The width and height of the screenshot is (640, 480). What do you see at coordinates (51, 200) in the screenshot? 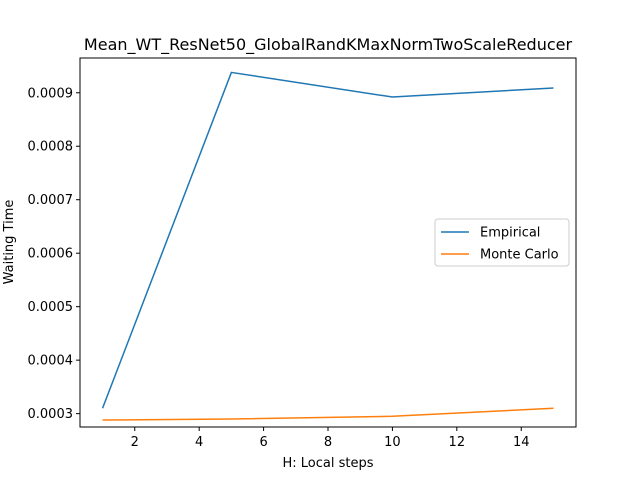
I see `y-tick-label: 0.0007` at bounding box center [51, 200].